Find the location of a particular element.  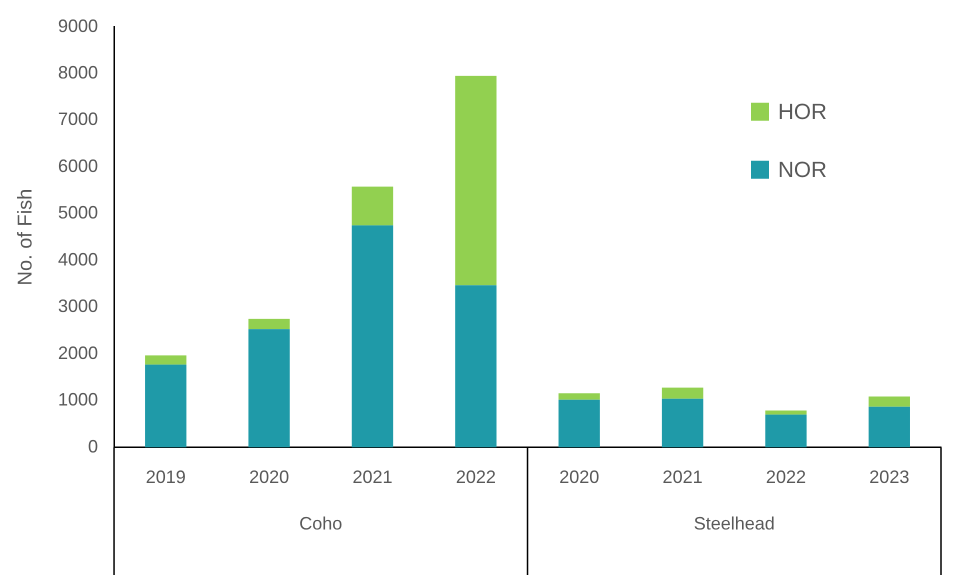

y-tick-label: 6000 is located at coordinates (78, 166).